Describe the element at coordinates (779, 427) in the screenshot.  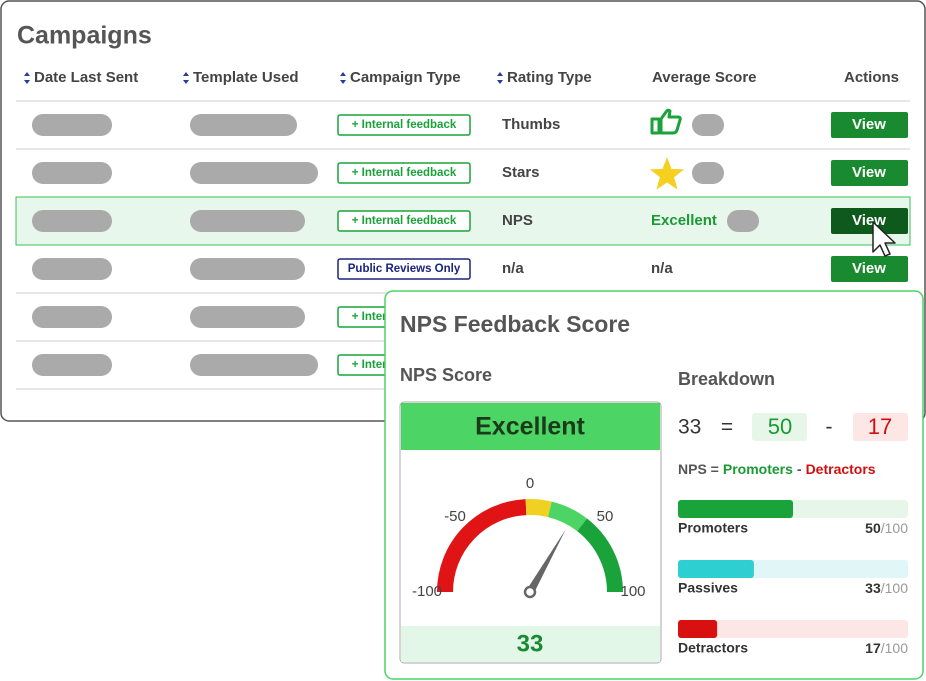
I see `promoters-box` at that location.